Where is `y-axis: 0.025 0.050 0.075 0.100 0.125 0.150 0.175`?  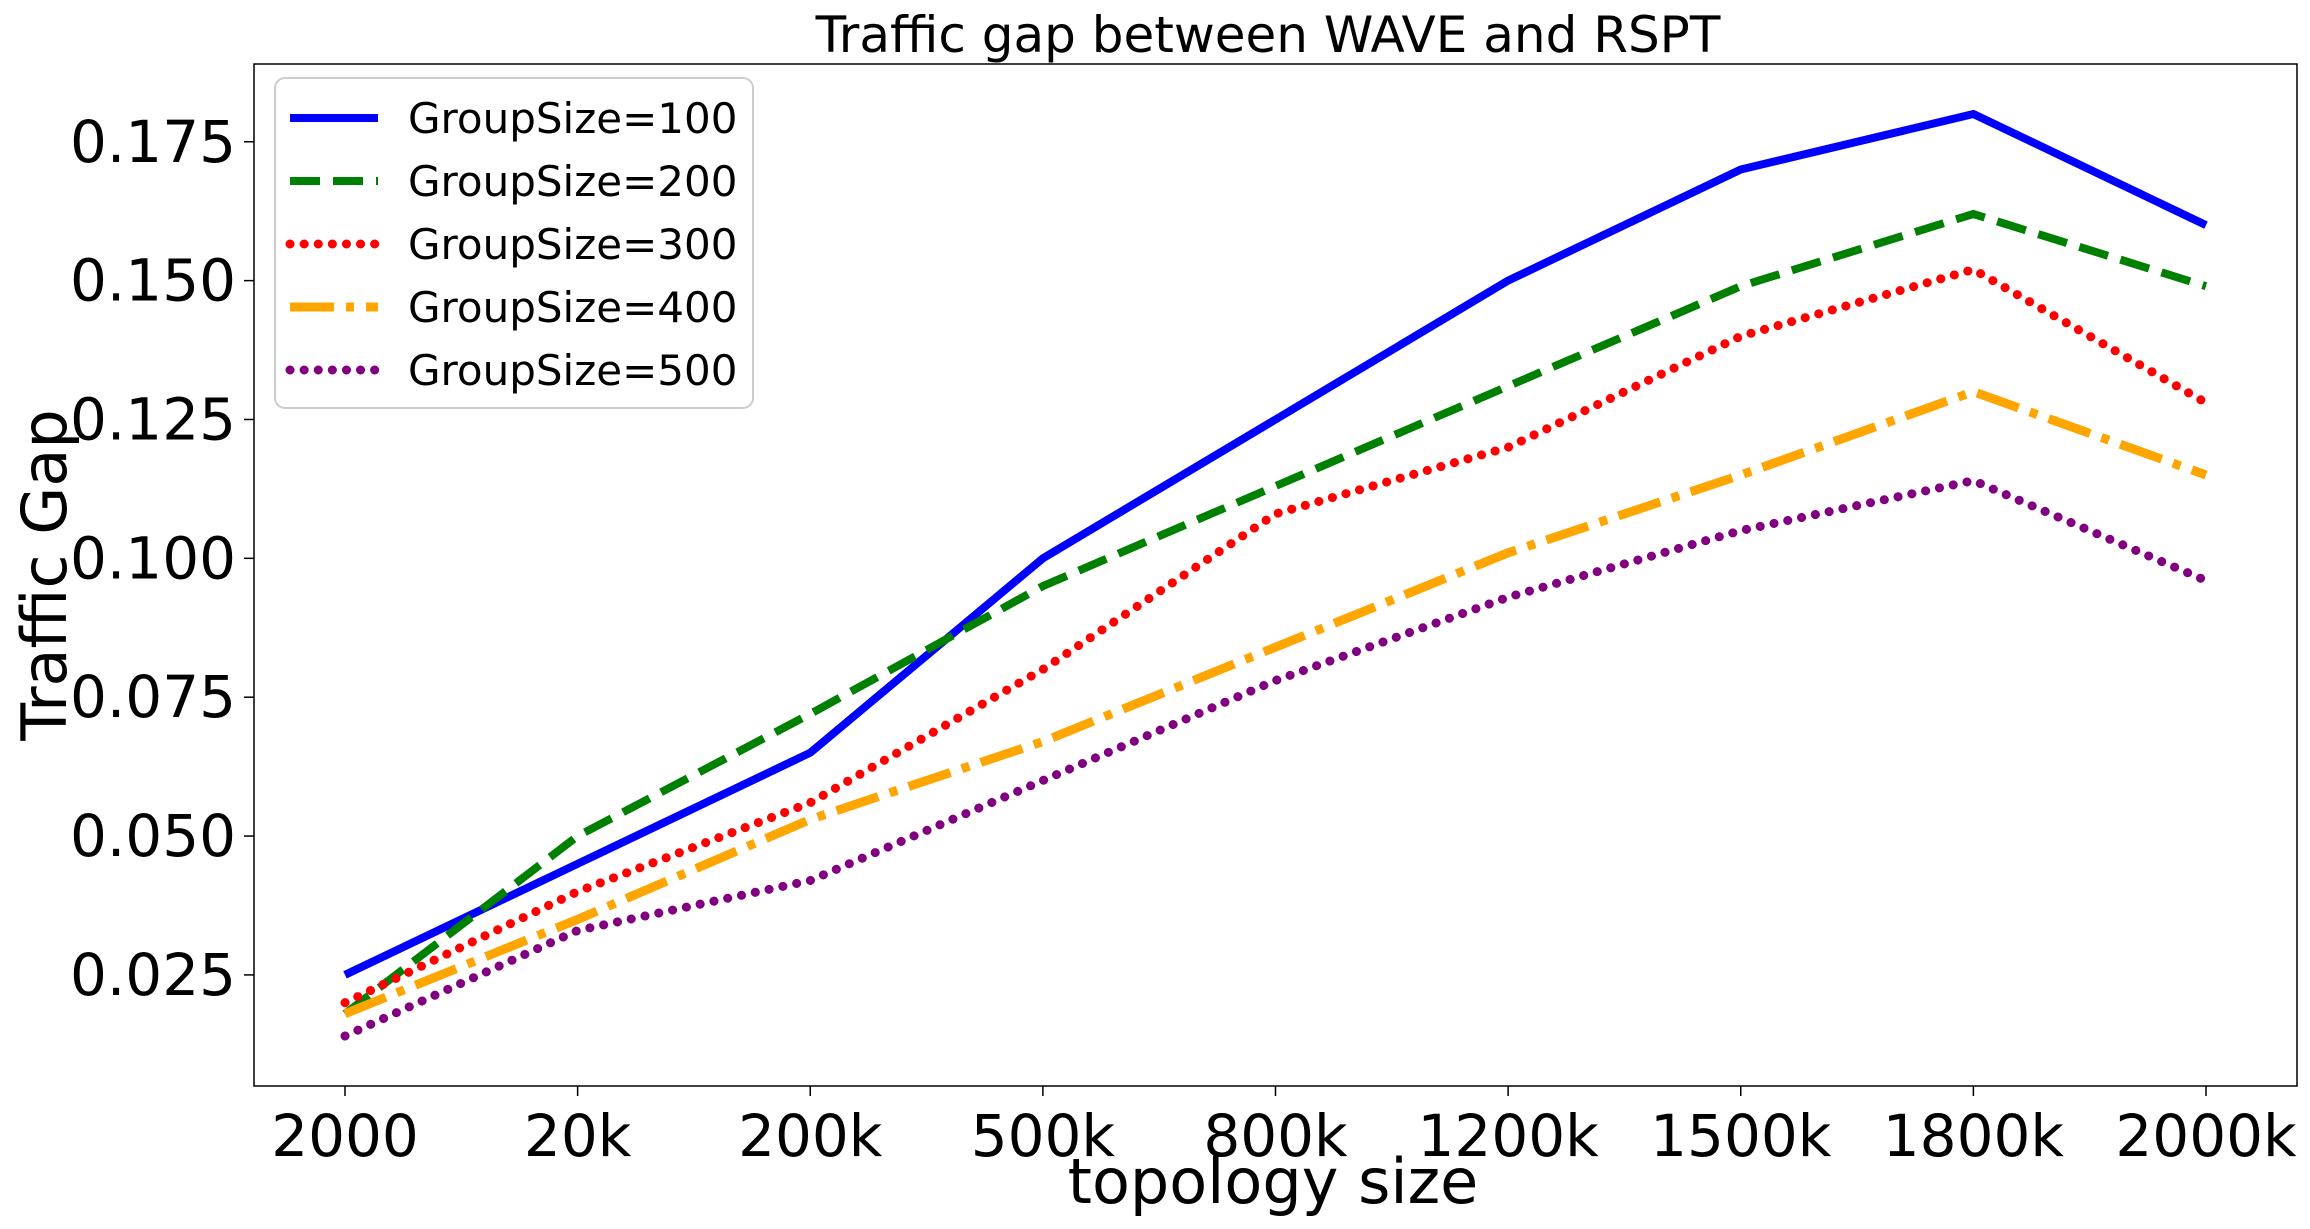 y-axis: 0.025 0.050 0.075 0.100 0.125 0.150 0.175 is located at coordinates (162, 558).